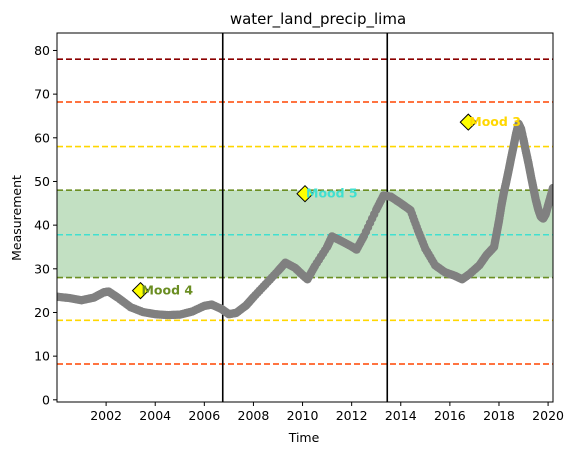 This screenshot has width=578, height=455. What do you see at coordinates (42, 312) in the screenshot?
I see `y-tick-label-2: 20` at bounding box center [42, 312].